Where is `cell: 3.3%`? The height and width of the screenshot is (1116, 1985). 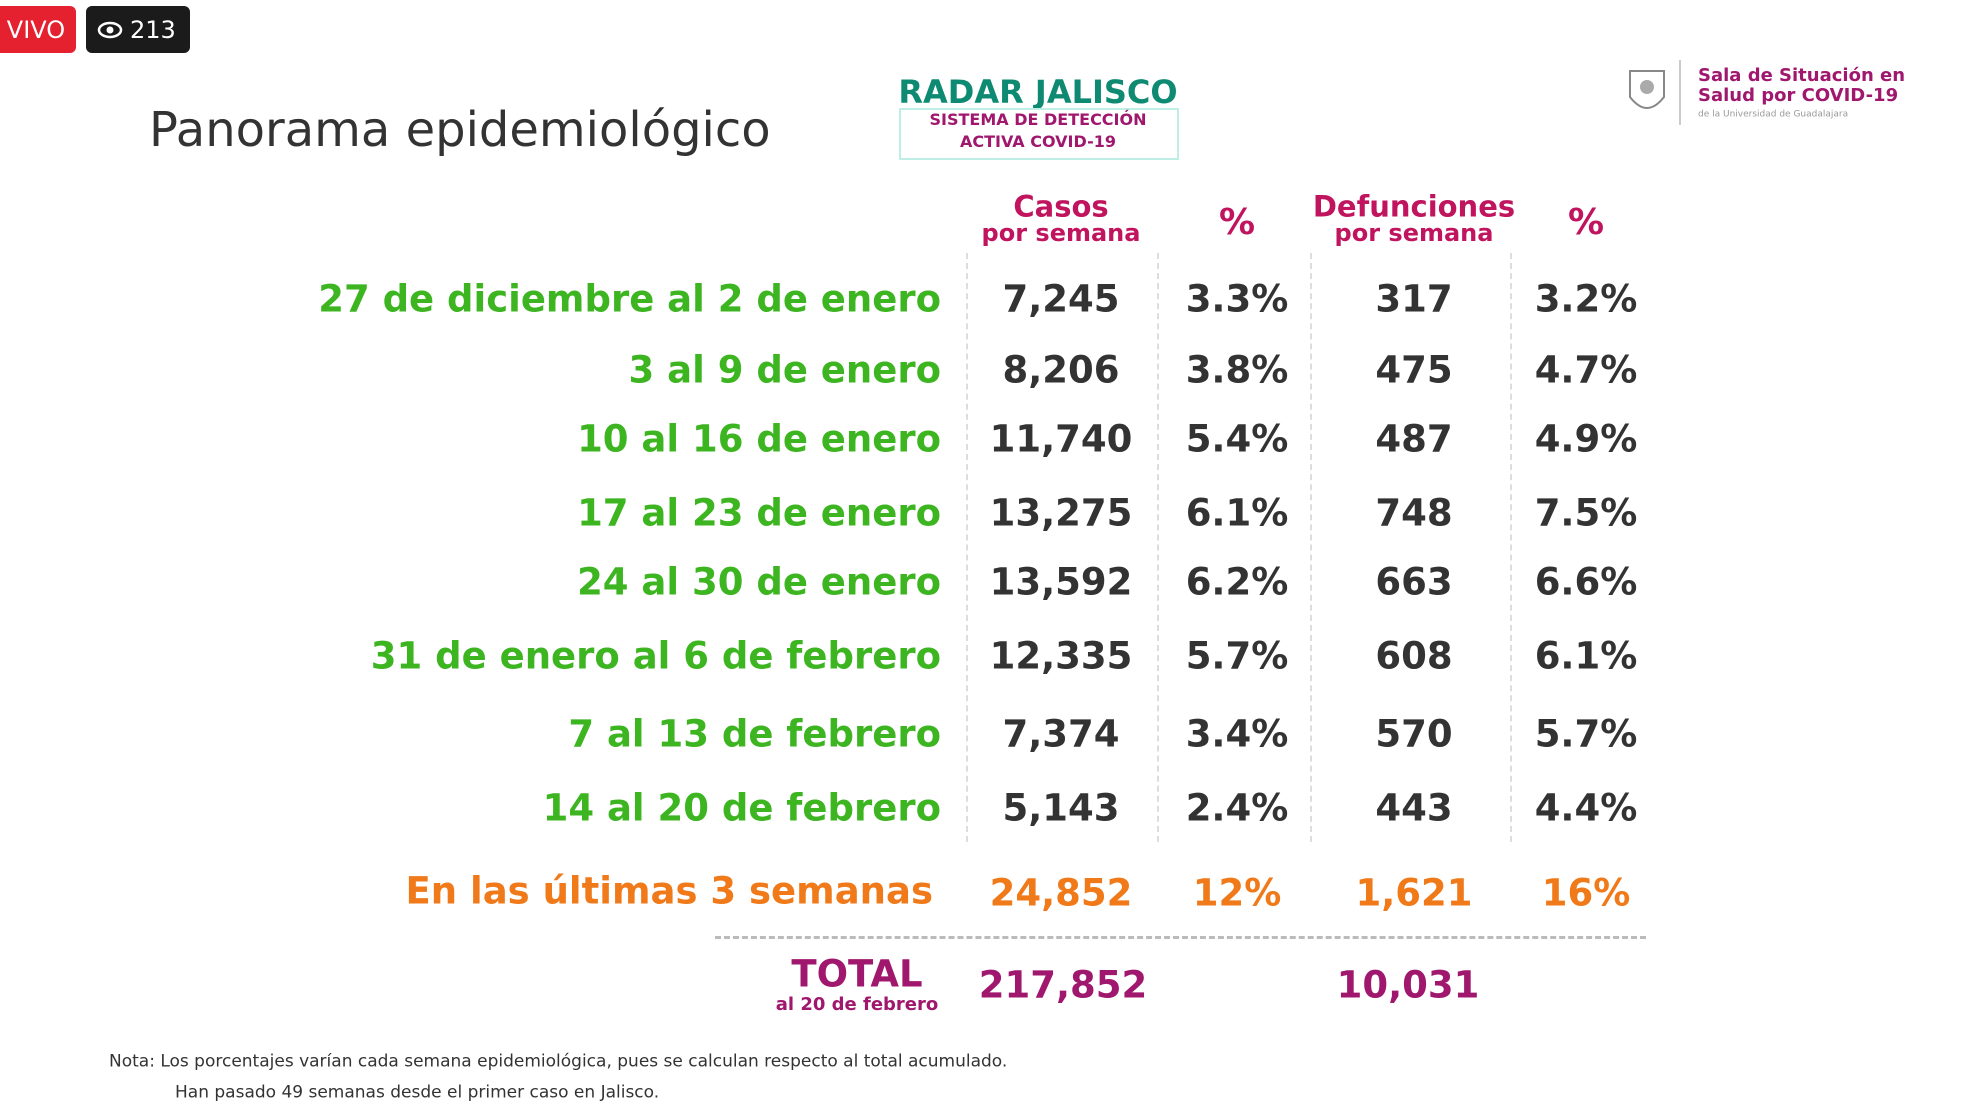 cell: 3.3% is located at coordinates (1237, 299).